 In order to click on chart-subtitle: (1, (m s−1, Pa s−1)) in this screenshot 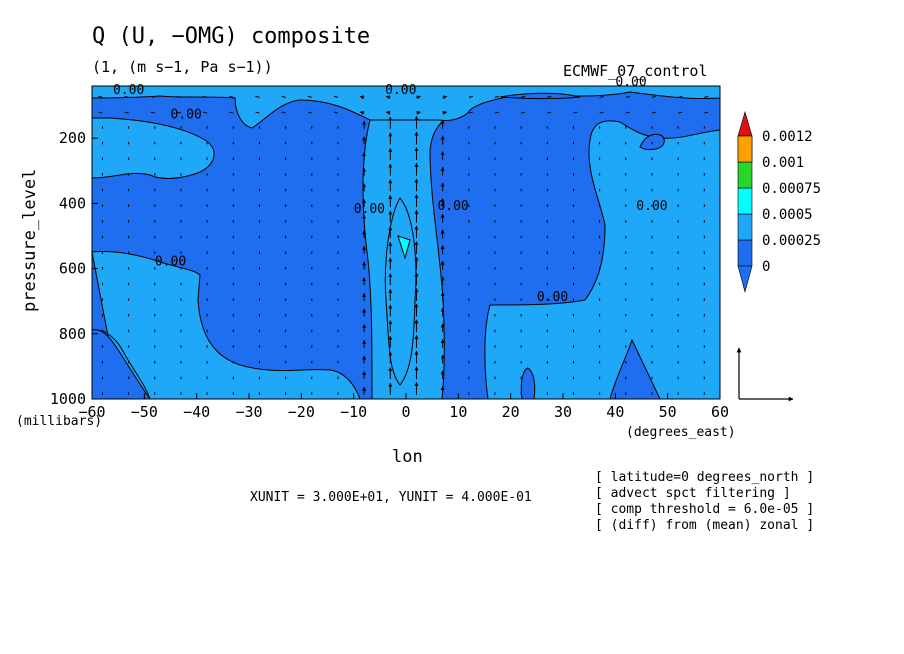, I will do `click(182, 67)`.